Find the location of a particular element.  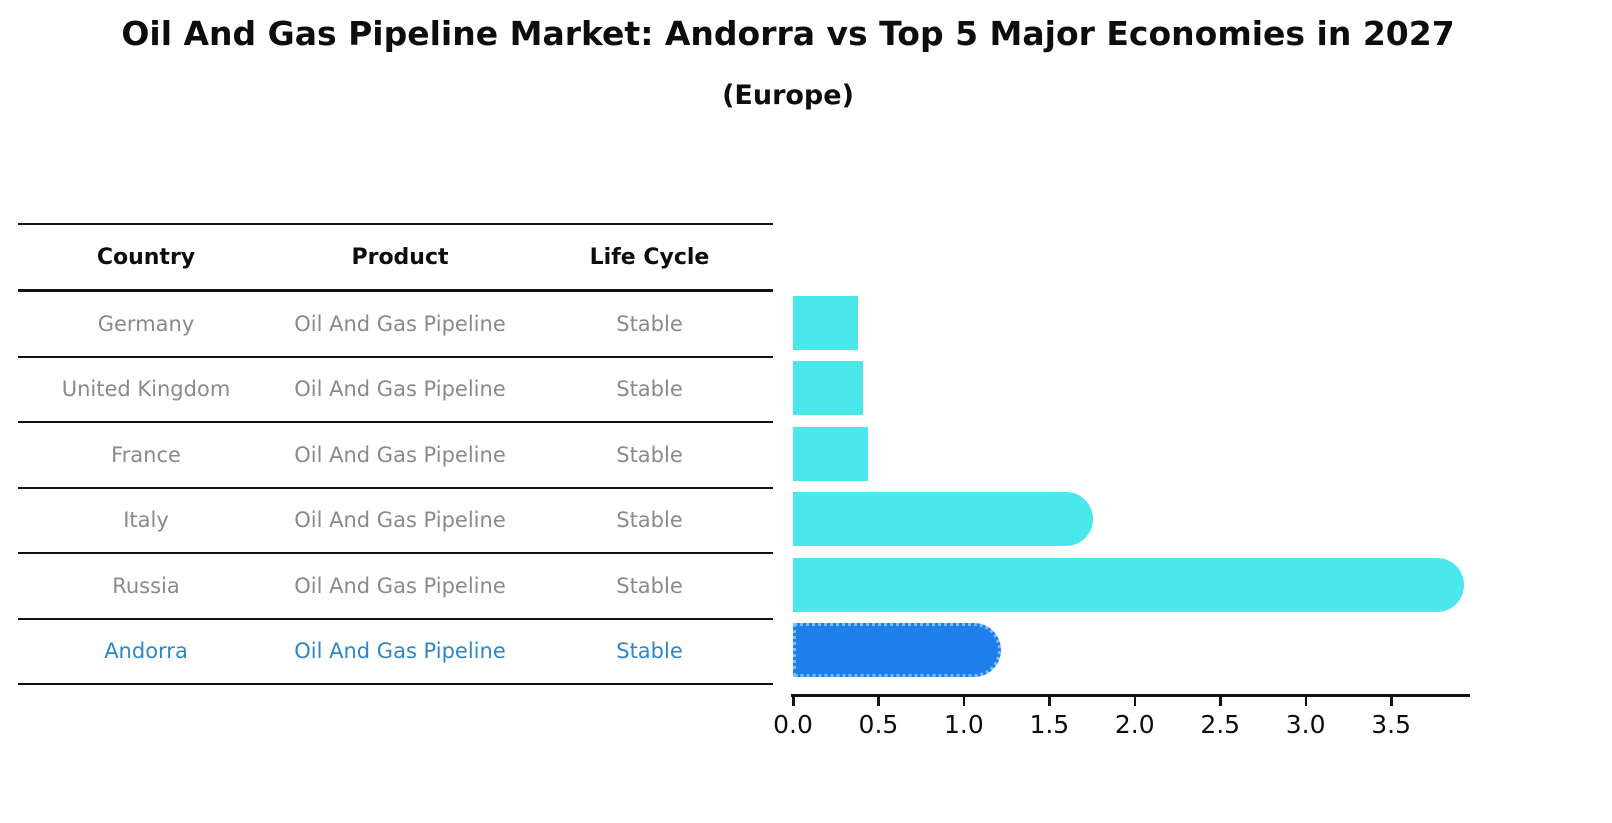

table-cell-country: Germany is located at coordinates (146, 323).